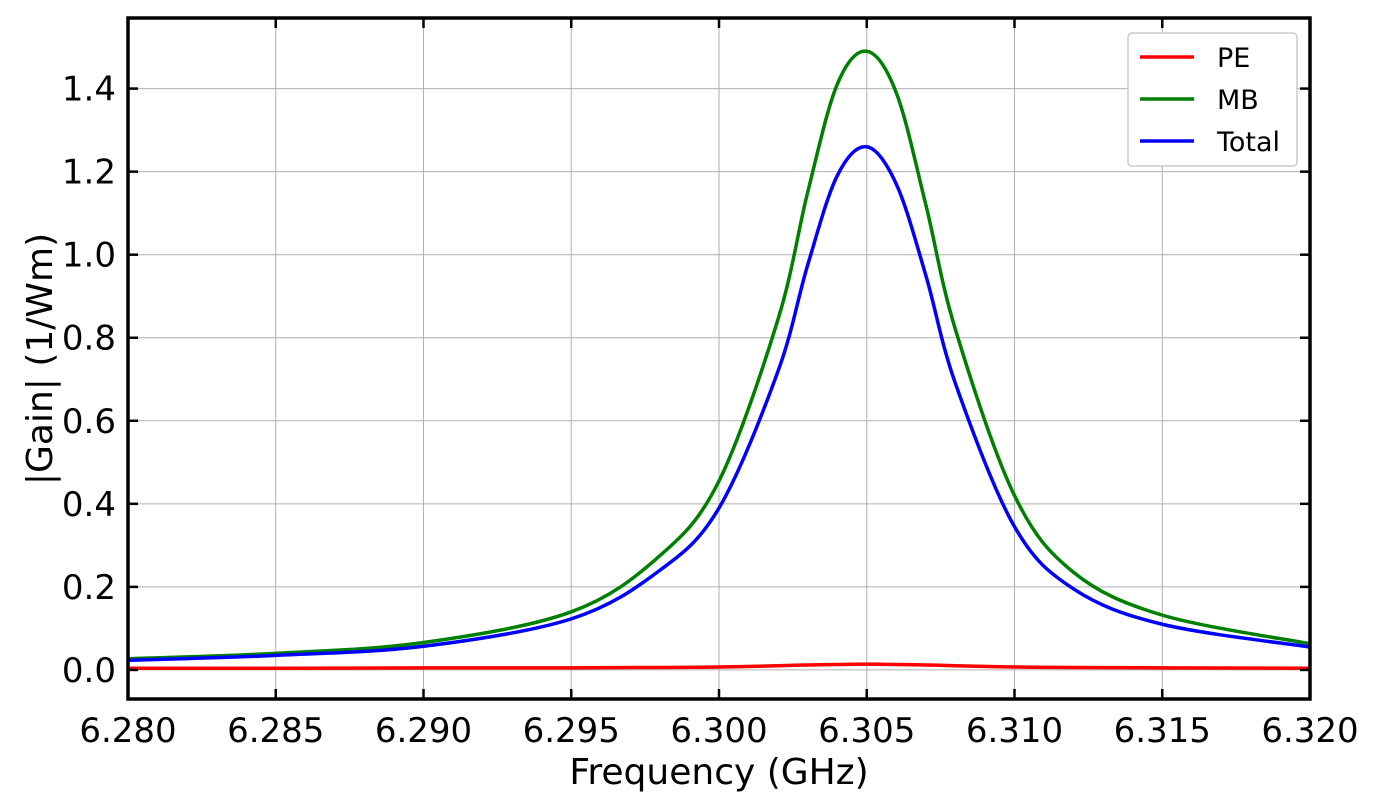 Image resolution: width=1382 pixels, height=811 pixels. What do you see at coordinates (1162, 731) in the screenshot?
I see `x-tick-label: 6.315` at bounding box center [1162, 731].